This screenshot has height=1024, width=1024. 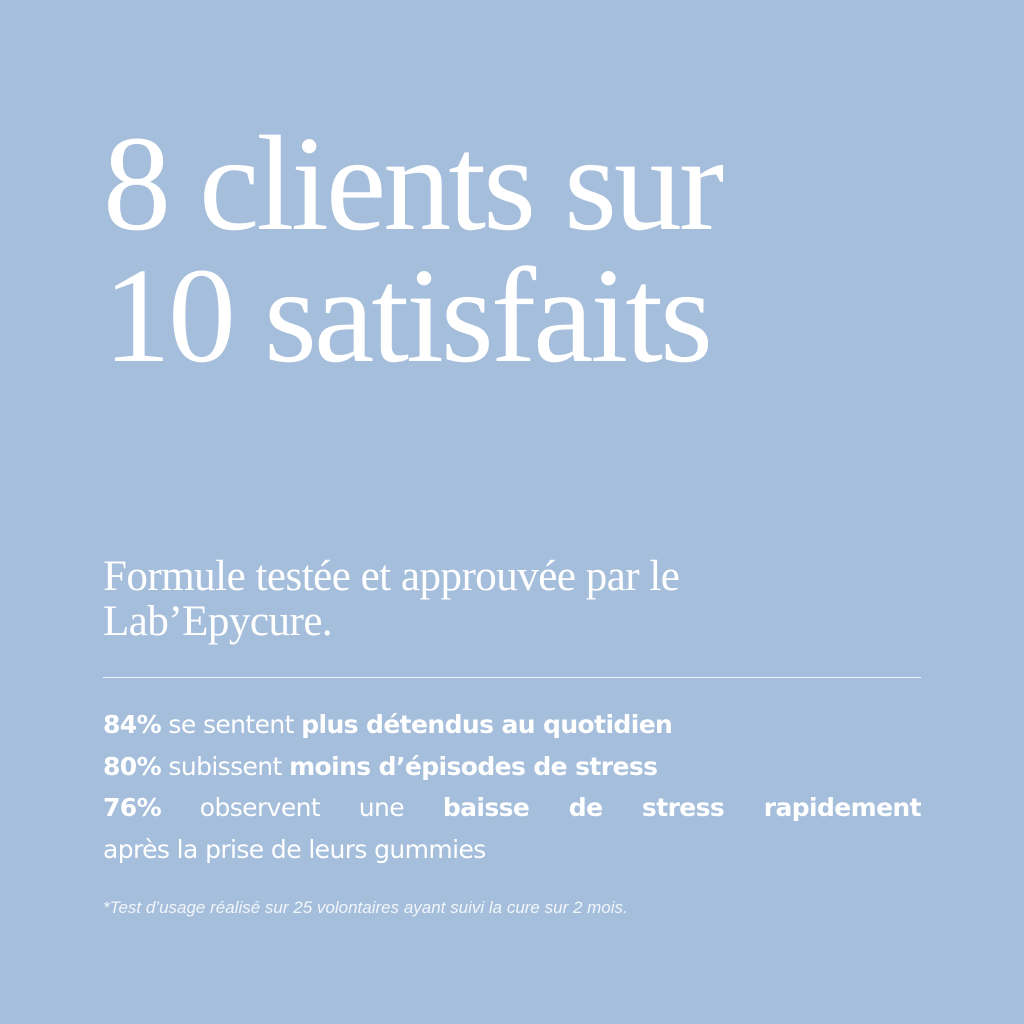 I want to click on stat-emphasis: 80%, so click(x=132, y=766).